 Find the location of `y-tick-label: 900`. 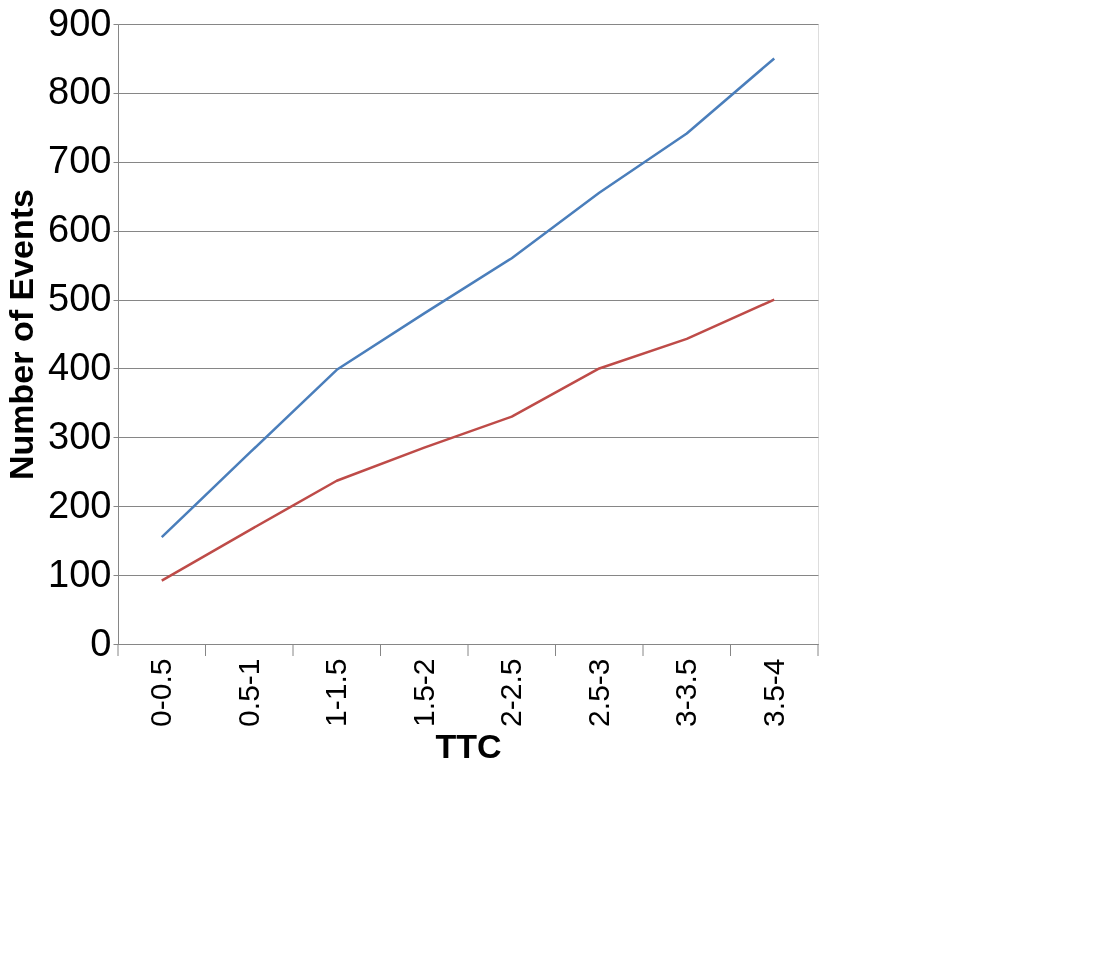

y-tick-label: 900 is located at coordinates (80, 22).